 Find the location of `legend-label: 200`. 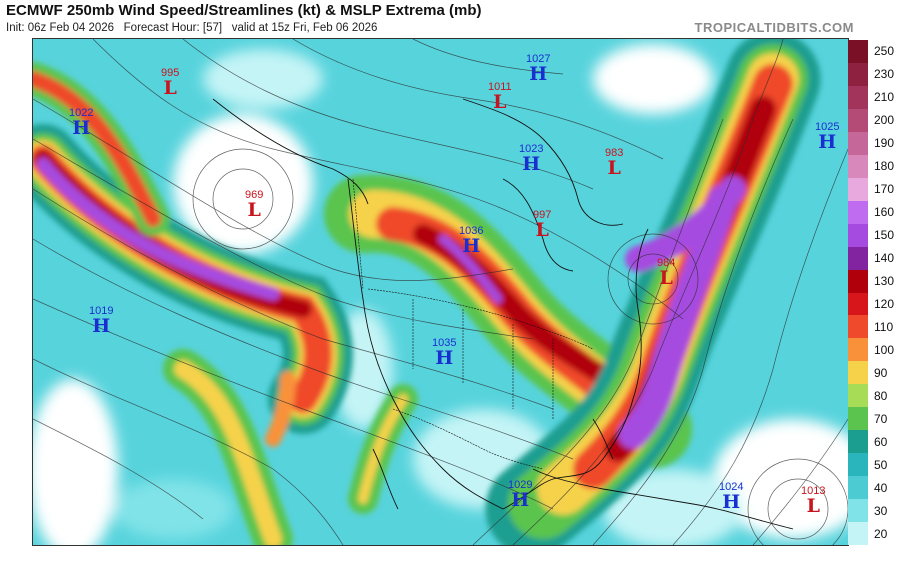

legend-label: 200 is located at coordinates (884, 120).